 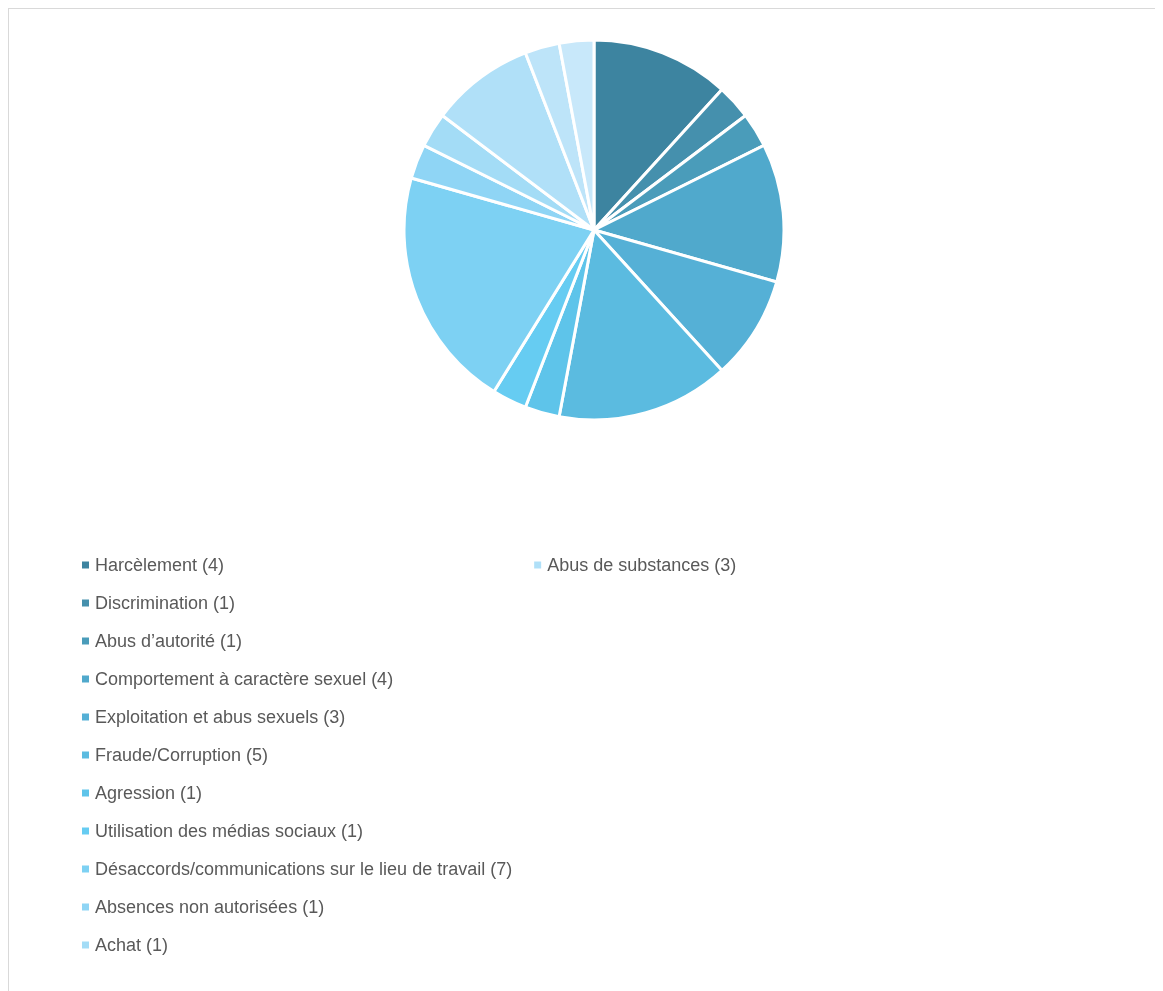 I want to click on legend-label: Discrimination (1), so click(x=165, y=603).